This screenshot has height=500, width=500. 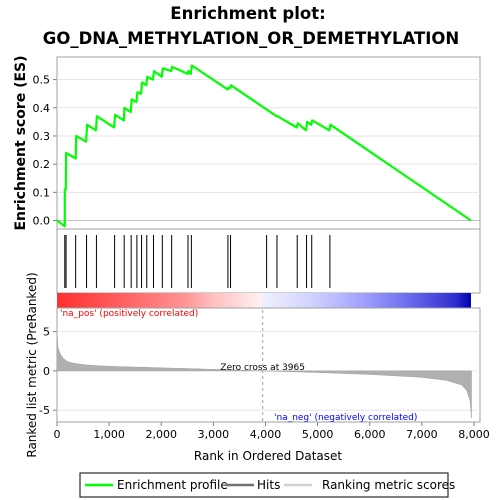 I want to click on ranked-xtick-label: 2,000, so click(x=162, y=434).